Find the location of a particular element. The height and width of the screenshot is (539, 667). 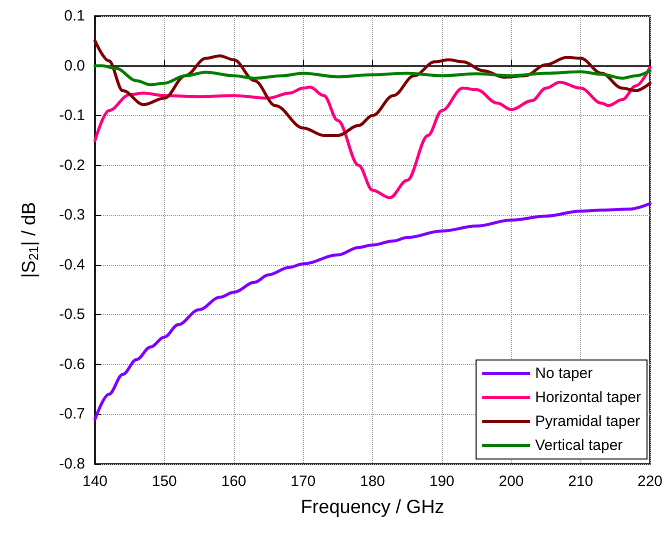

y-tick-label: -0.4 is located at coordinates (72, 265).